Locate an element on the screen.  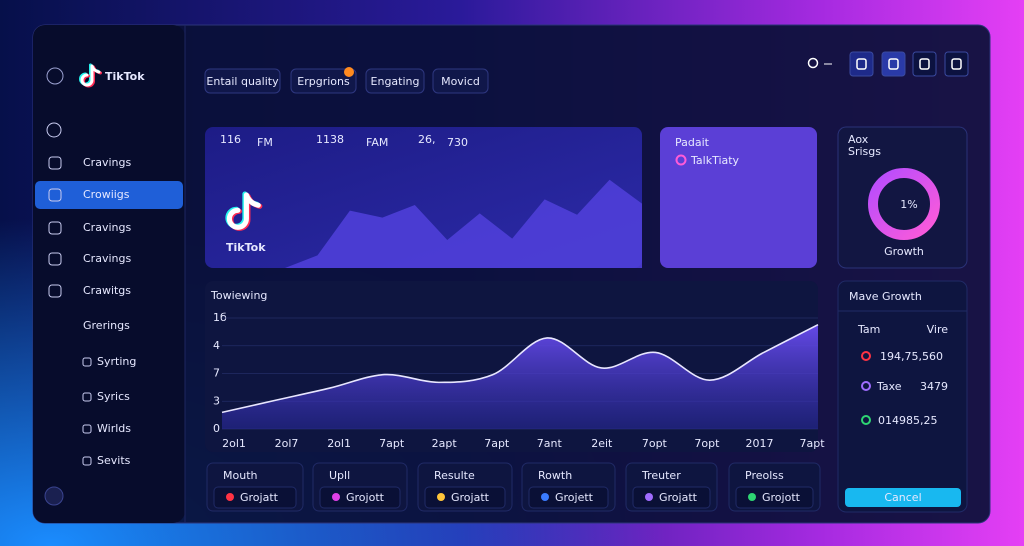
cancel-button-label: Cancel is located at coordinates (902, 497).